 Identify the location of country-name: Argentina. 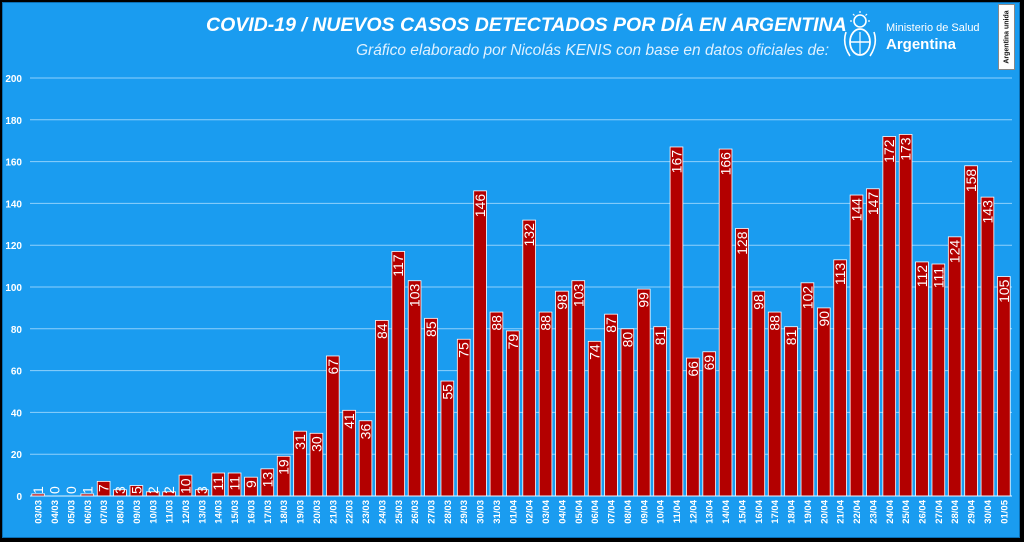
(921, 44).